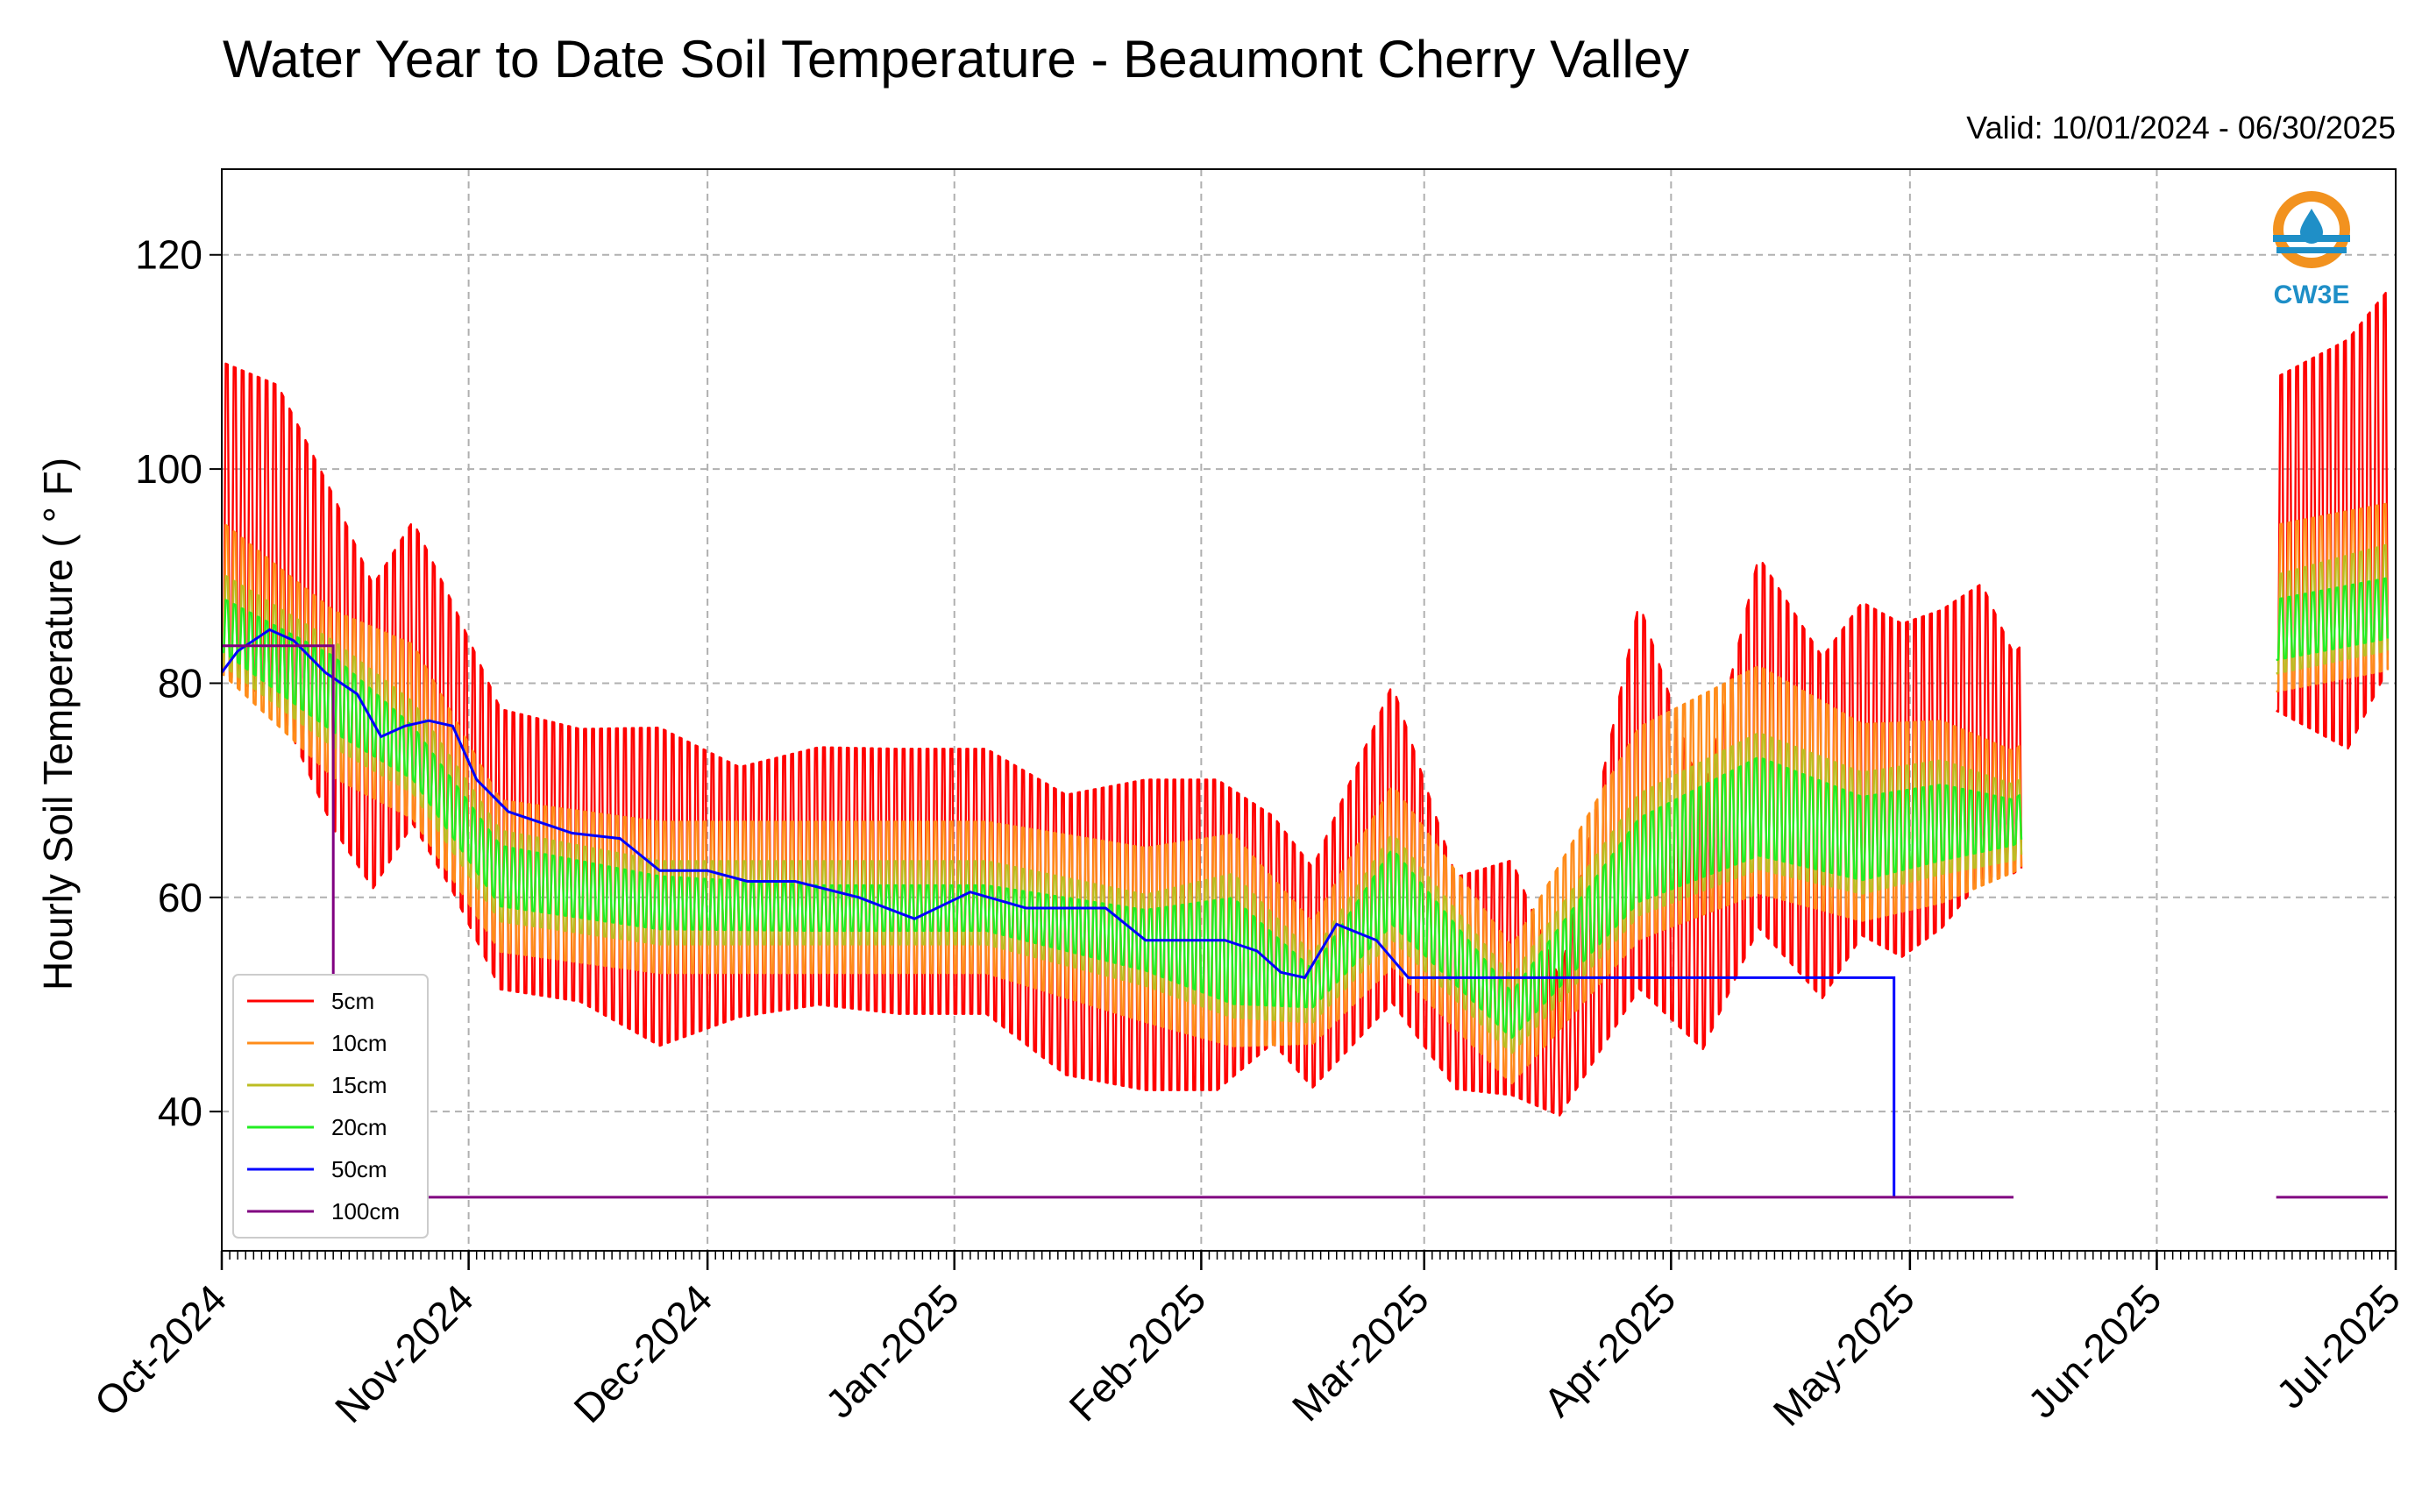 Image resolution: width=2429 pixels, height=1512 pixels. Describe the element at coordinates (359, 1043) in the screenshot. I see `legend-label-10cm: 10cm` at that location.